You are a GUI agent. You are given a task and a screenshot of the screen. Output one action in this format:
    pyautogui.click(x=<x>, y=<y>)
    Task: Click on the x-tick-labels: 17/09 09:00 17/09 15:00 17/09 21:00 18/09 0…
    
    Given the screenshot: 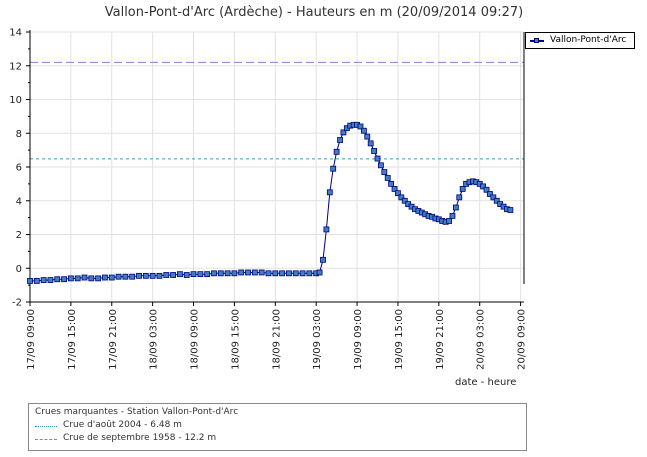 What is the action you would take?
    pyautogui.click(x=277, y=339)
    